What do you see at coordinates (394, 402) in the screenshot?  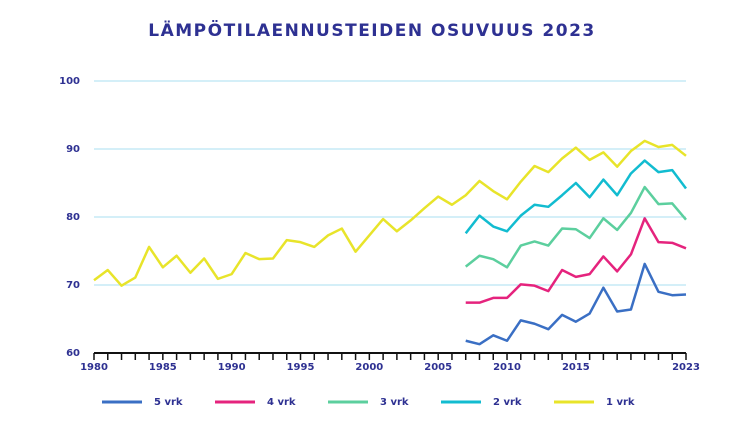 I see `legend-label: 3 vrk` at bounding box center [394, 402].